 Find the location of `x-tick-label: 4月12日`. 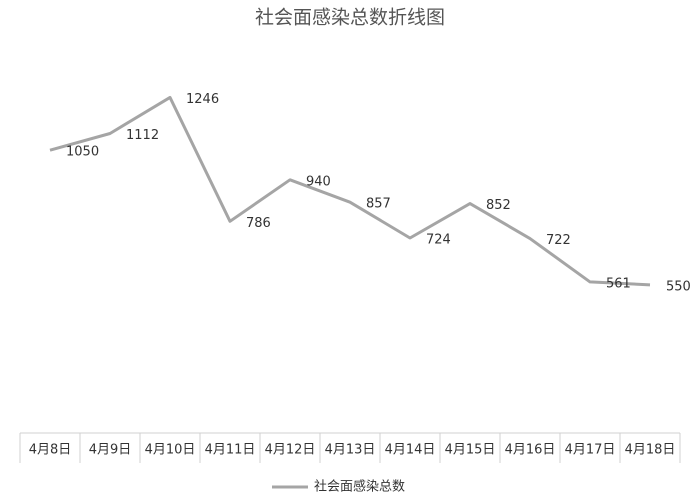

x-tick-label: 4月12日 is located at coordinates (290, 450).